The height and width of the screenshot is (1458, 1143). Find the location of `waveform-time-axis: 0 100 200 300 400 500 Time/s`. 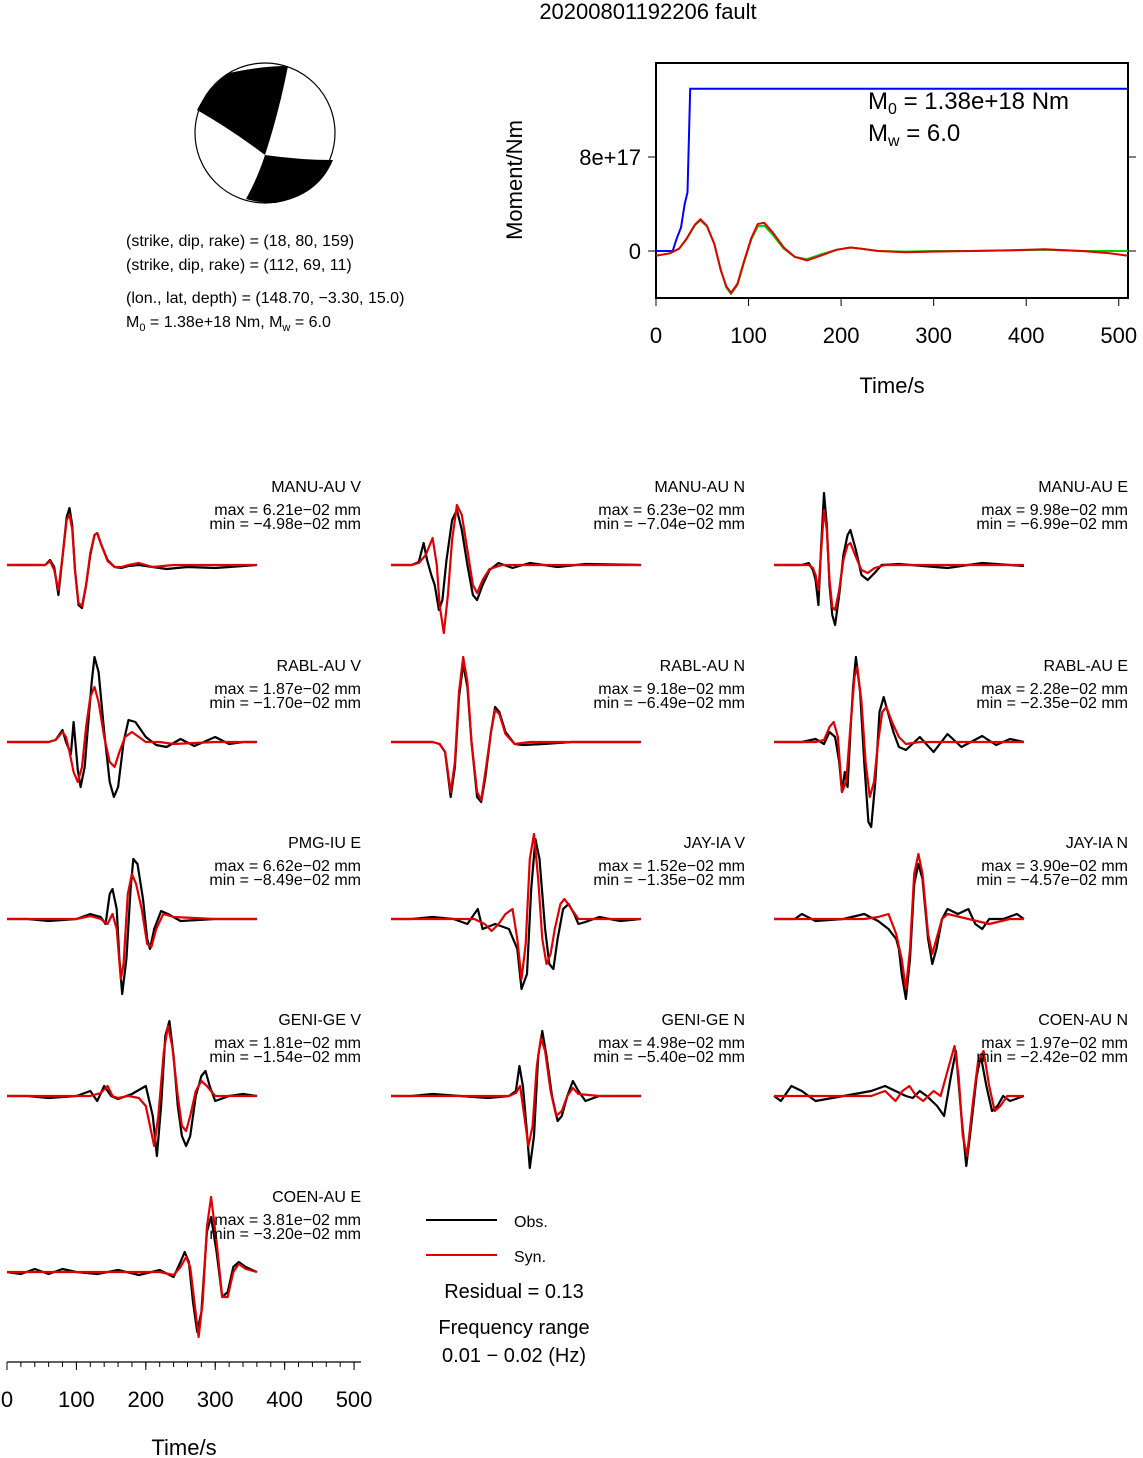

waveform-time-axis: 0 100 200 300 400 500 Time/s is located at coordinates (187, 1409).